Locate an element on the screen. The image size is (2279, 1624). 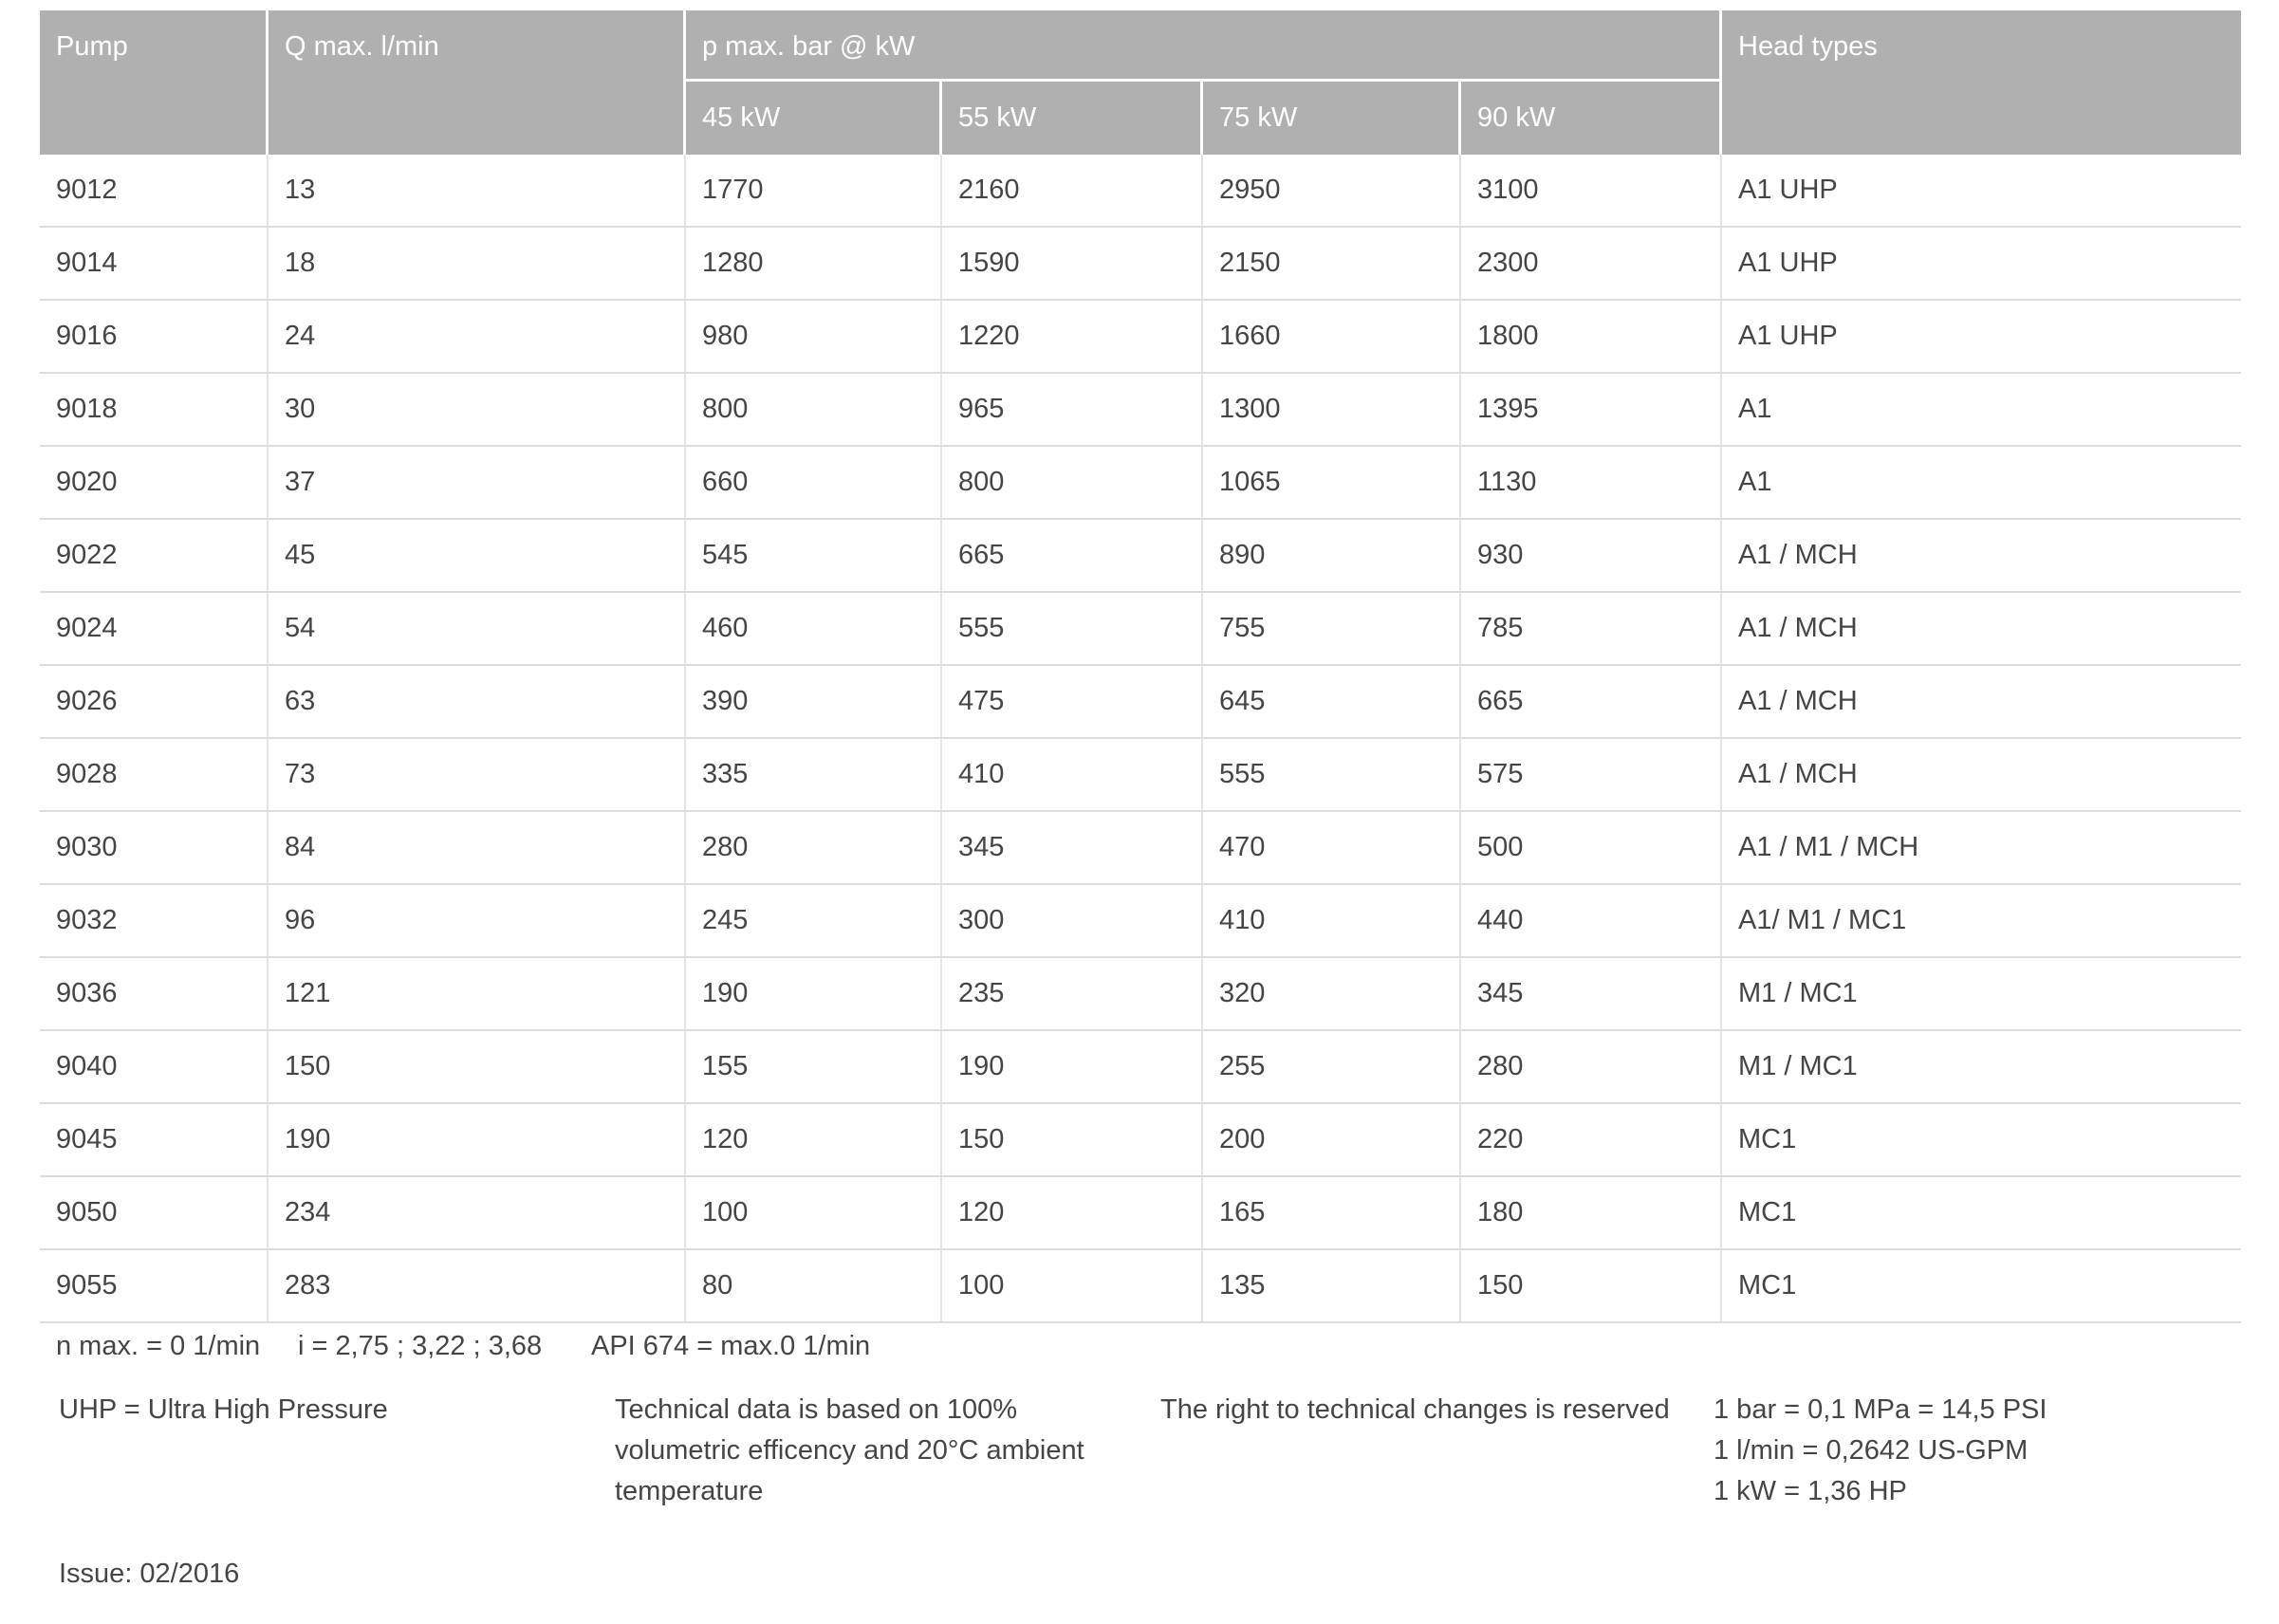
cell-qmax: 96 is located at coordinates (477, 921).